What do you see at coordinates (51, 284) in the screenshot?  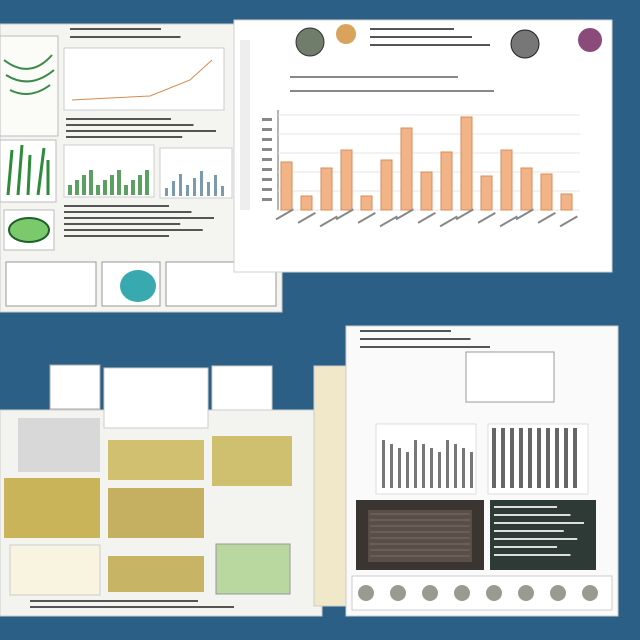 I see `sketch-panel` at bounding box center [51, 284].